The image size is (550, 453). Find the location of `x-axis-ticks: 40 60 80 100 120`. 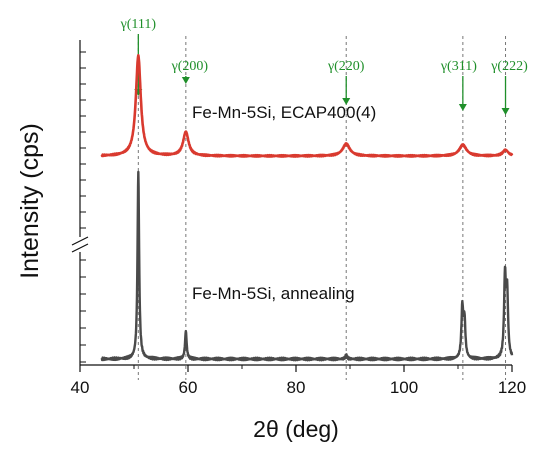

x-axis-ticks: 40 60 80 100 120 is located at coordinates (298, 381).